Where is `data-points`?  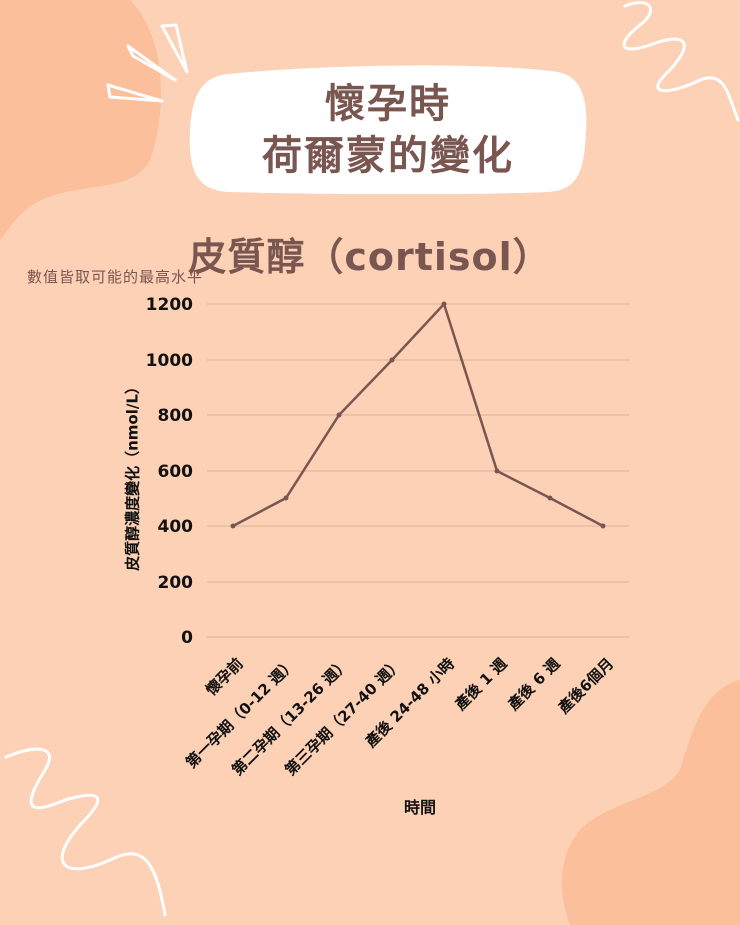 data-points is located at coordinates (418, 415).